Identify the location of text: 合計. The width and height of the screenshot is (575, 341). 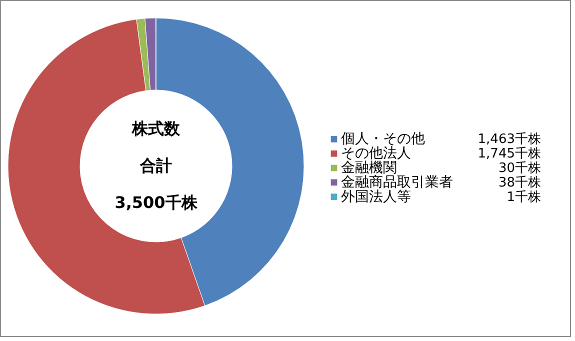
(155, 165).